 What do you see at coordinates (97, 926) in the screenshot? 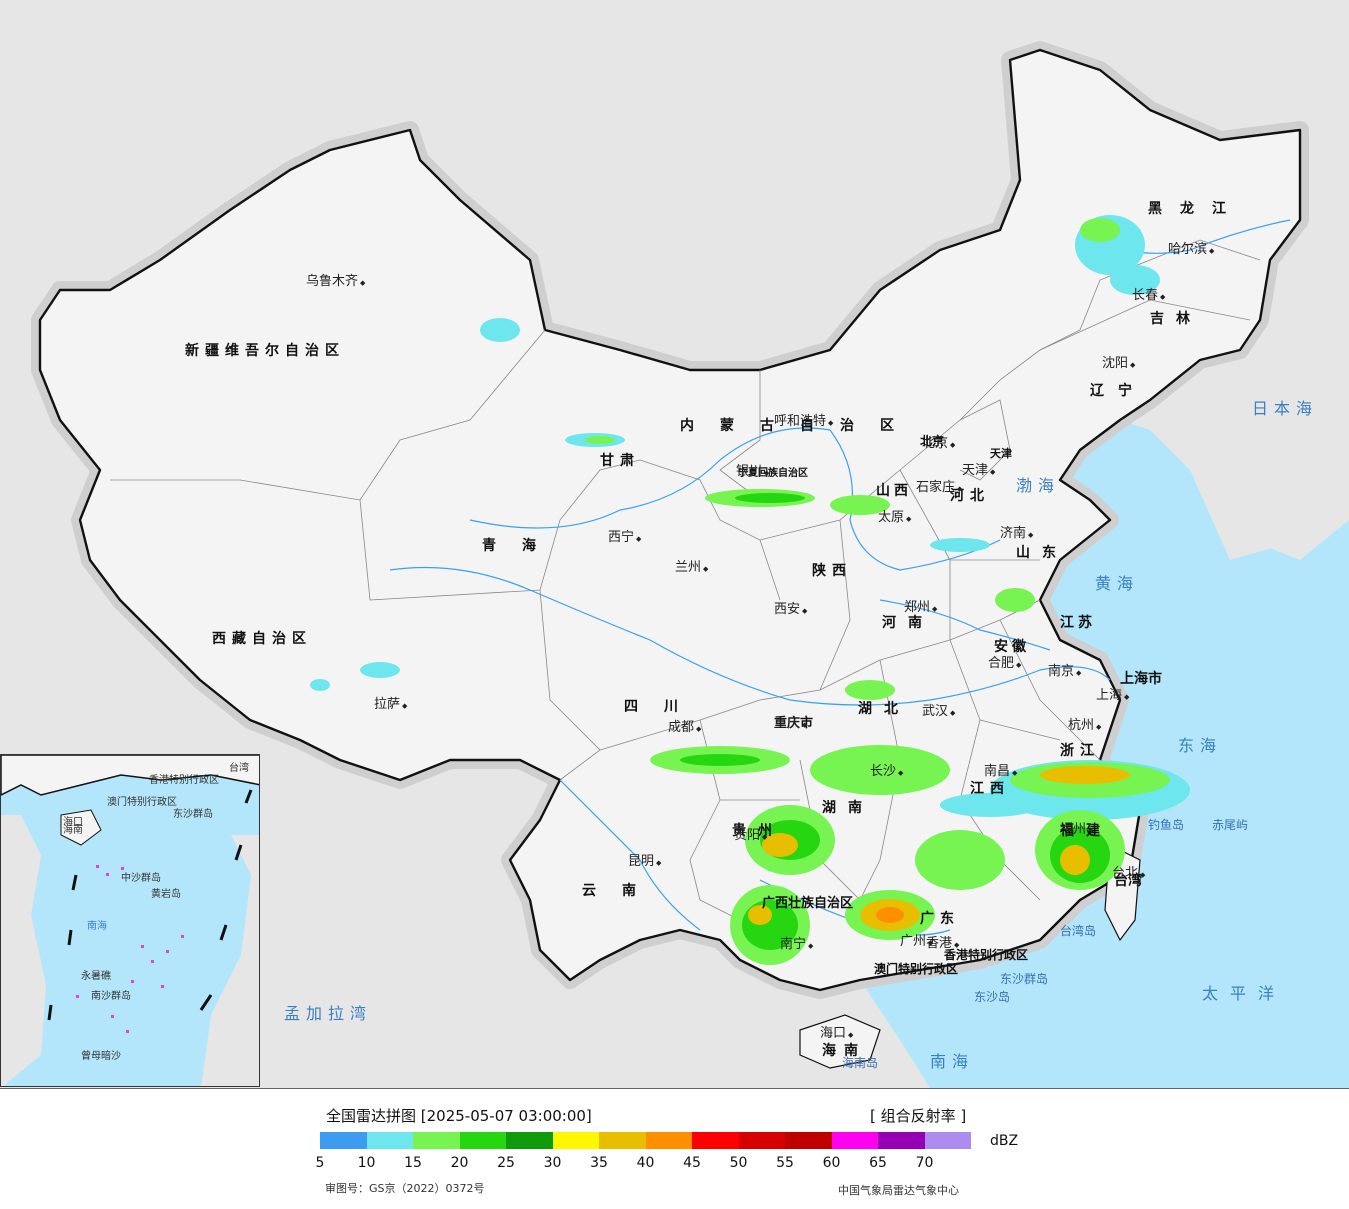
I see `inset-label: 南海` at bounding box center [97, 926].